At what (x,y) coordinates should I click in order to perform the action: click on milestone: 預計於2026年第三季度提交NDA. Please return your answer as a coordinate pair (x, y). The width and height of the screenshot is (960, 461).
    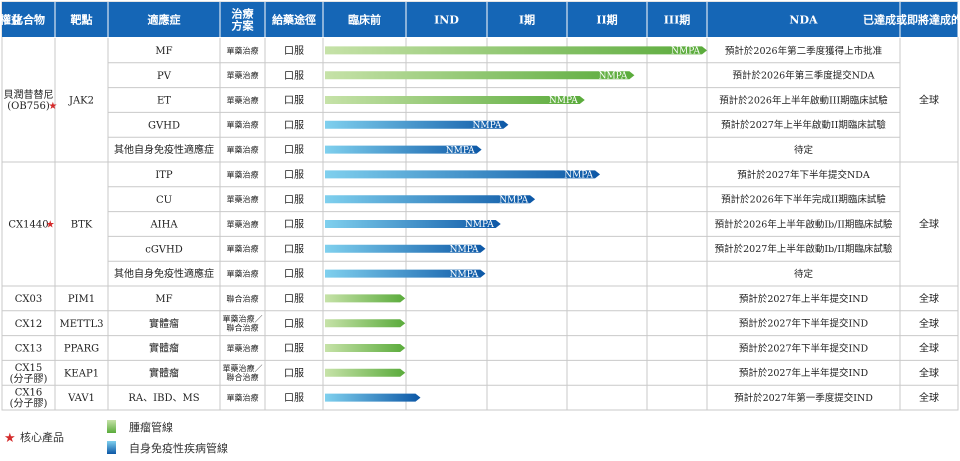
    Looking at the image, I should click on (804, 76).